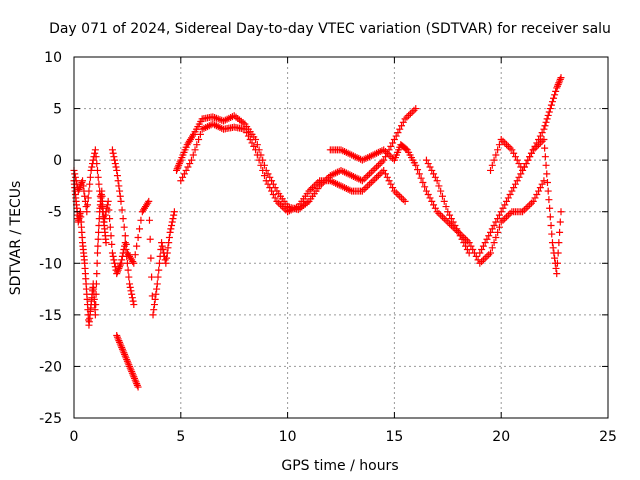 The image size is (640, 480). Describe the element at coordinates (50, 419) in the screenshot. I see `y-tick-label: -25` at that location.